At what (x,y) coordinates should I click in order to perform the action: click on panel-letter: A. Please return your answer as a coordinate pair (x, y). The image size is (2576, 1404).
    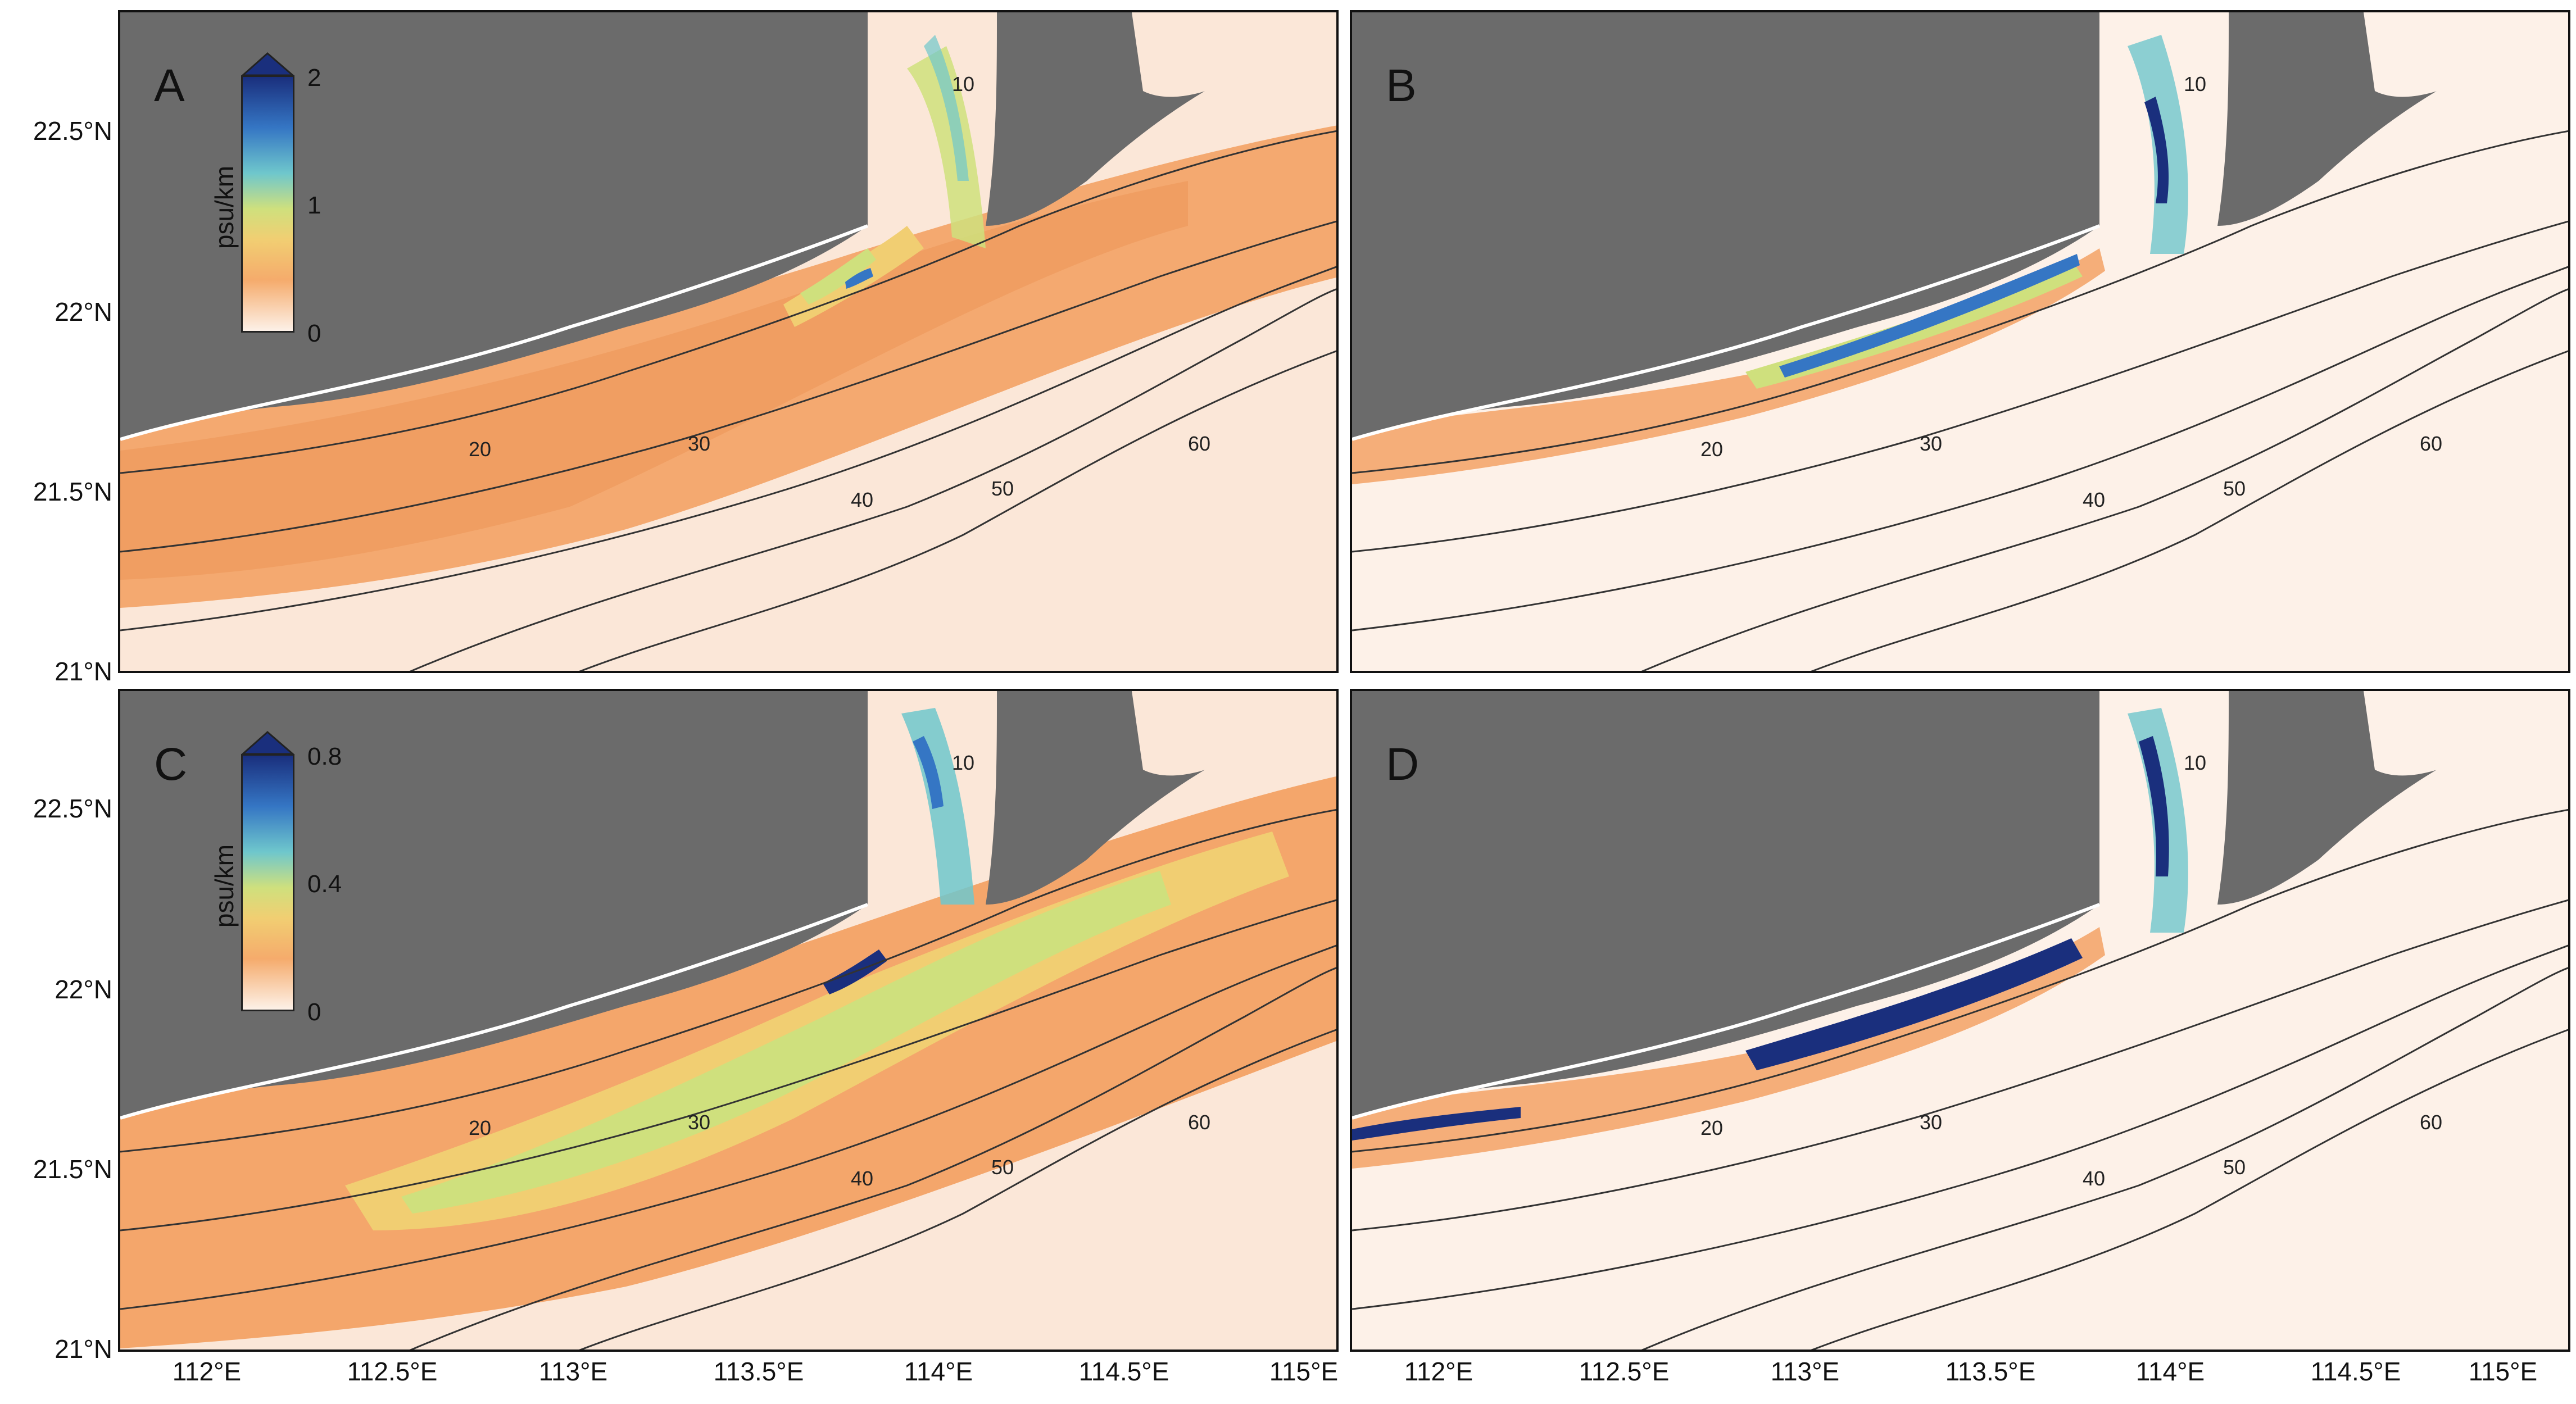
    Looking at the image, I should click on (169, 85).